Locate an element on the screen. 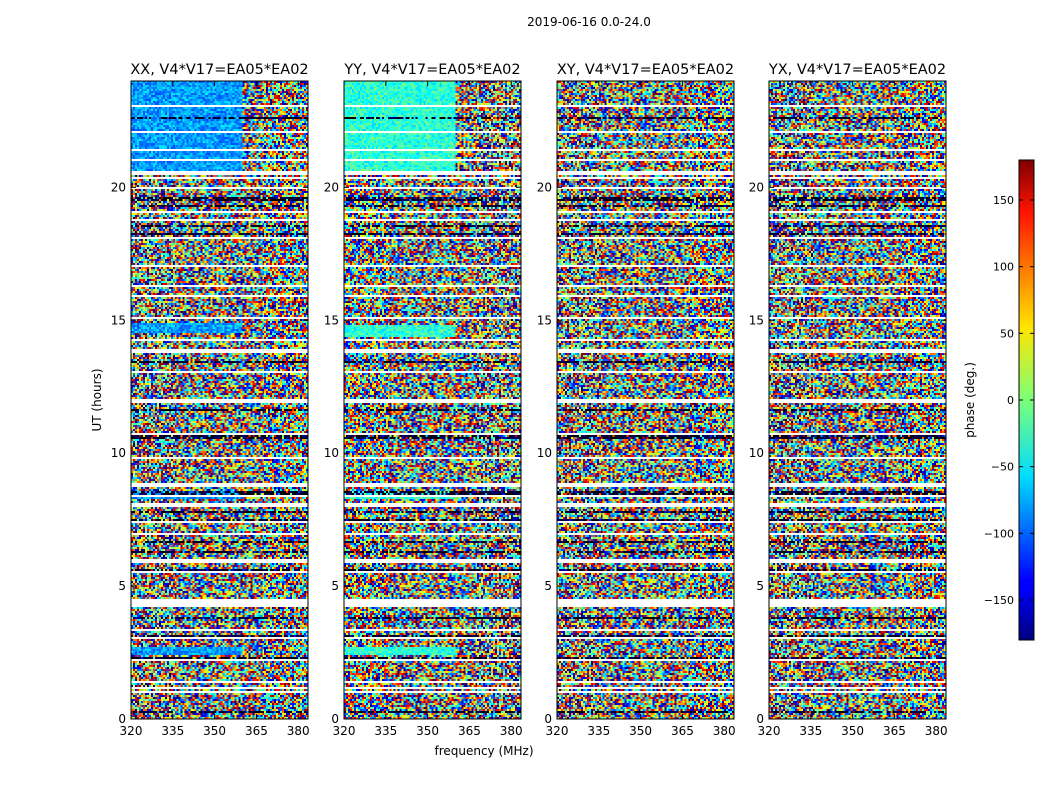 The image size is (1050, 800). panel-title: YY, V4*V17=EA05*EA02 is located at coordinates (431, 70).